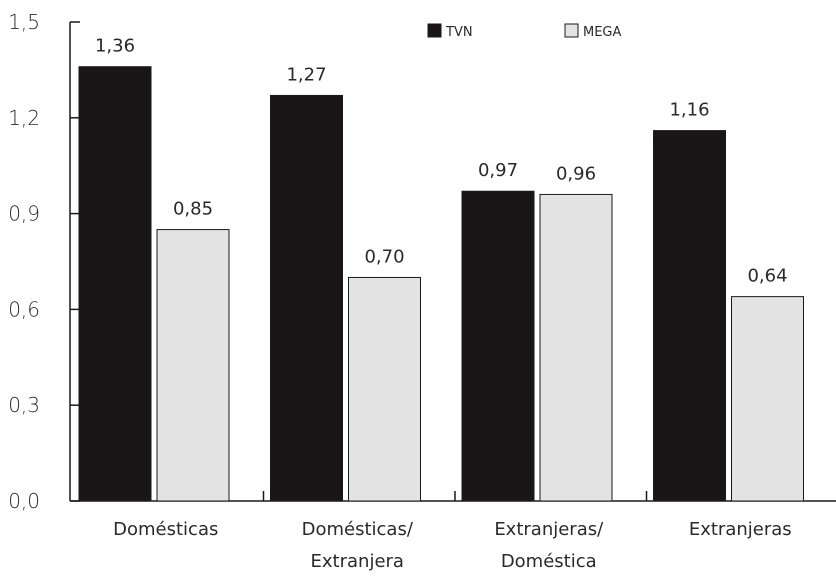  What do you see at coordinates (165, 529) in the screenshot?
I see `category-label: Domésticas` at bounding box center [165, 529].